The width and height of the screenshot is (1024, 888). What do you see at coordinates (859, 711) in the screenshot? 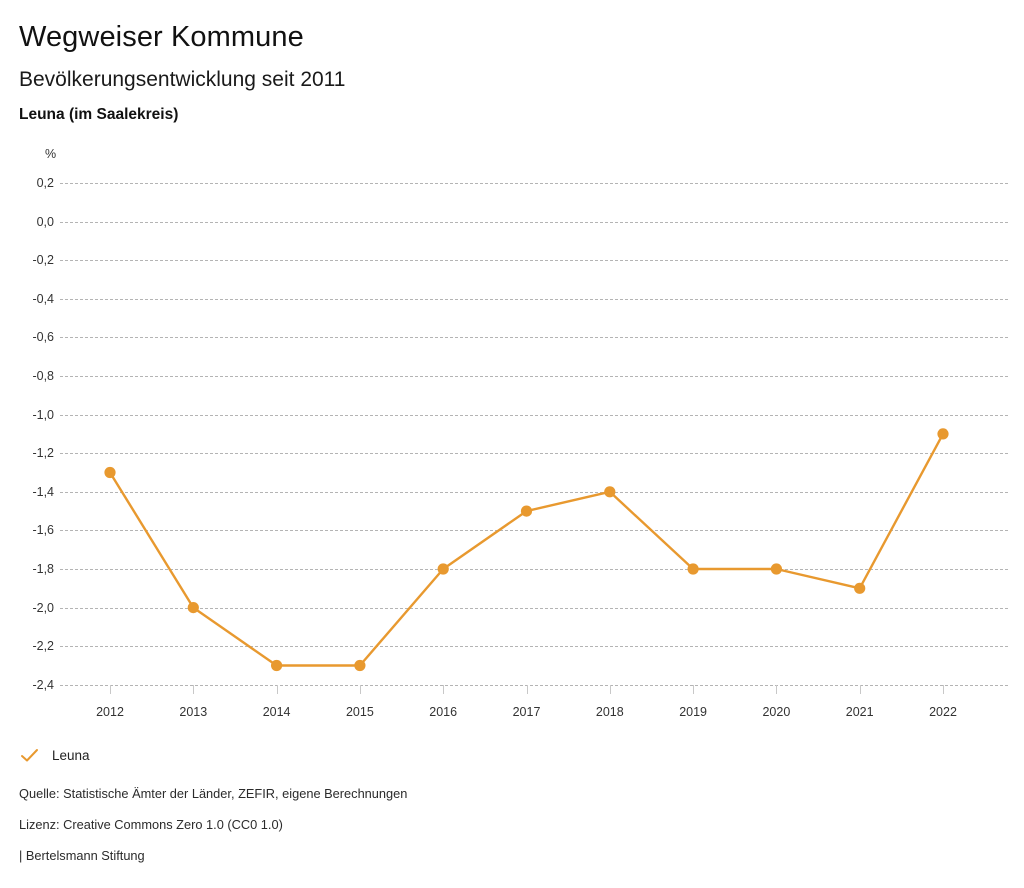
I see `x-axis-tick-label: 2021` at bounding box center [859, 711].